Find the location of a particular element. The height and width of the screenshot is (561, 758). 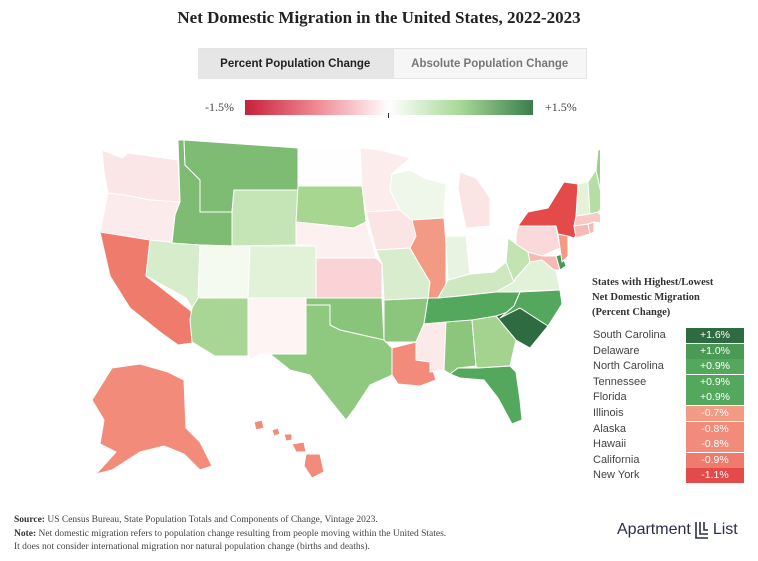

ranking-state-name: Illinois is located at coordinates (608, 412).